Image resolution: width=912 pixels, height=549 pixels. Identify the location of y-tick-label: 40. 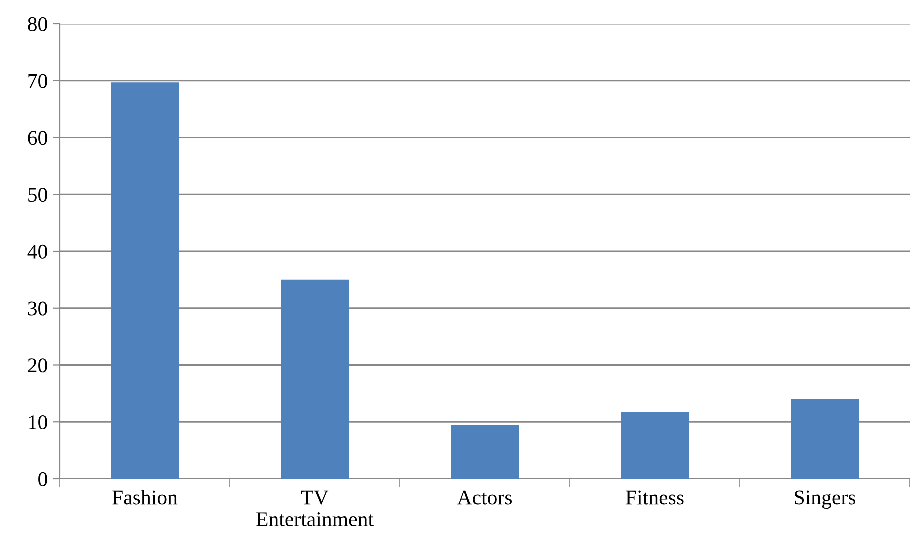
(38, 251).